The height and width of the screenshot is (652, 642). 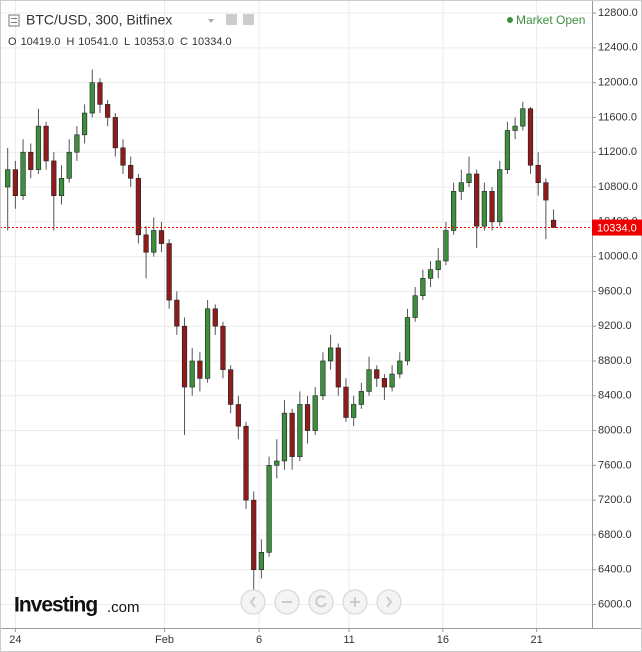 What do you see at coordinates (120, 42) in the screenshot?
I see `ohlc-legend: O 10419.0 H 10541.0 L 10353.0 C 10334.0` at bounding box center [120, 42].